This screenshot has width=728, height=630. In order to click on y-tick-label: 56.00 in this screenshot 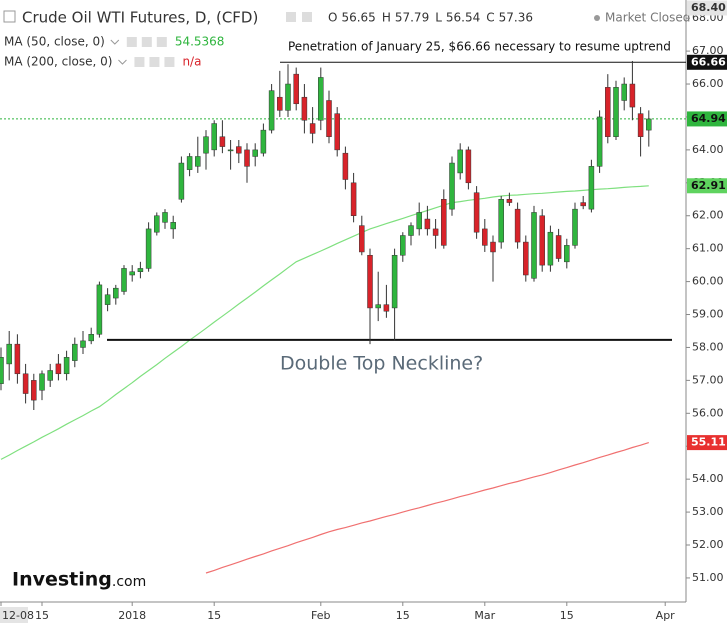, I will do `click(708, 412)`.